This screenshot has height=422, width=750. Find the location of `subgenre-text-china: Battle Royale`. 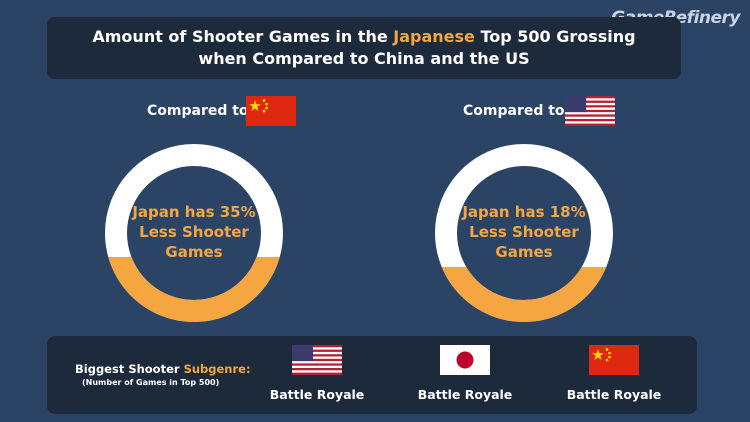

subgenre-text-china: Battle Royale is located at coordinates (614, 394).